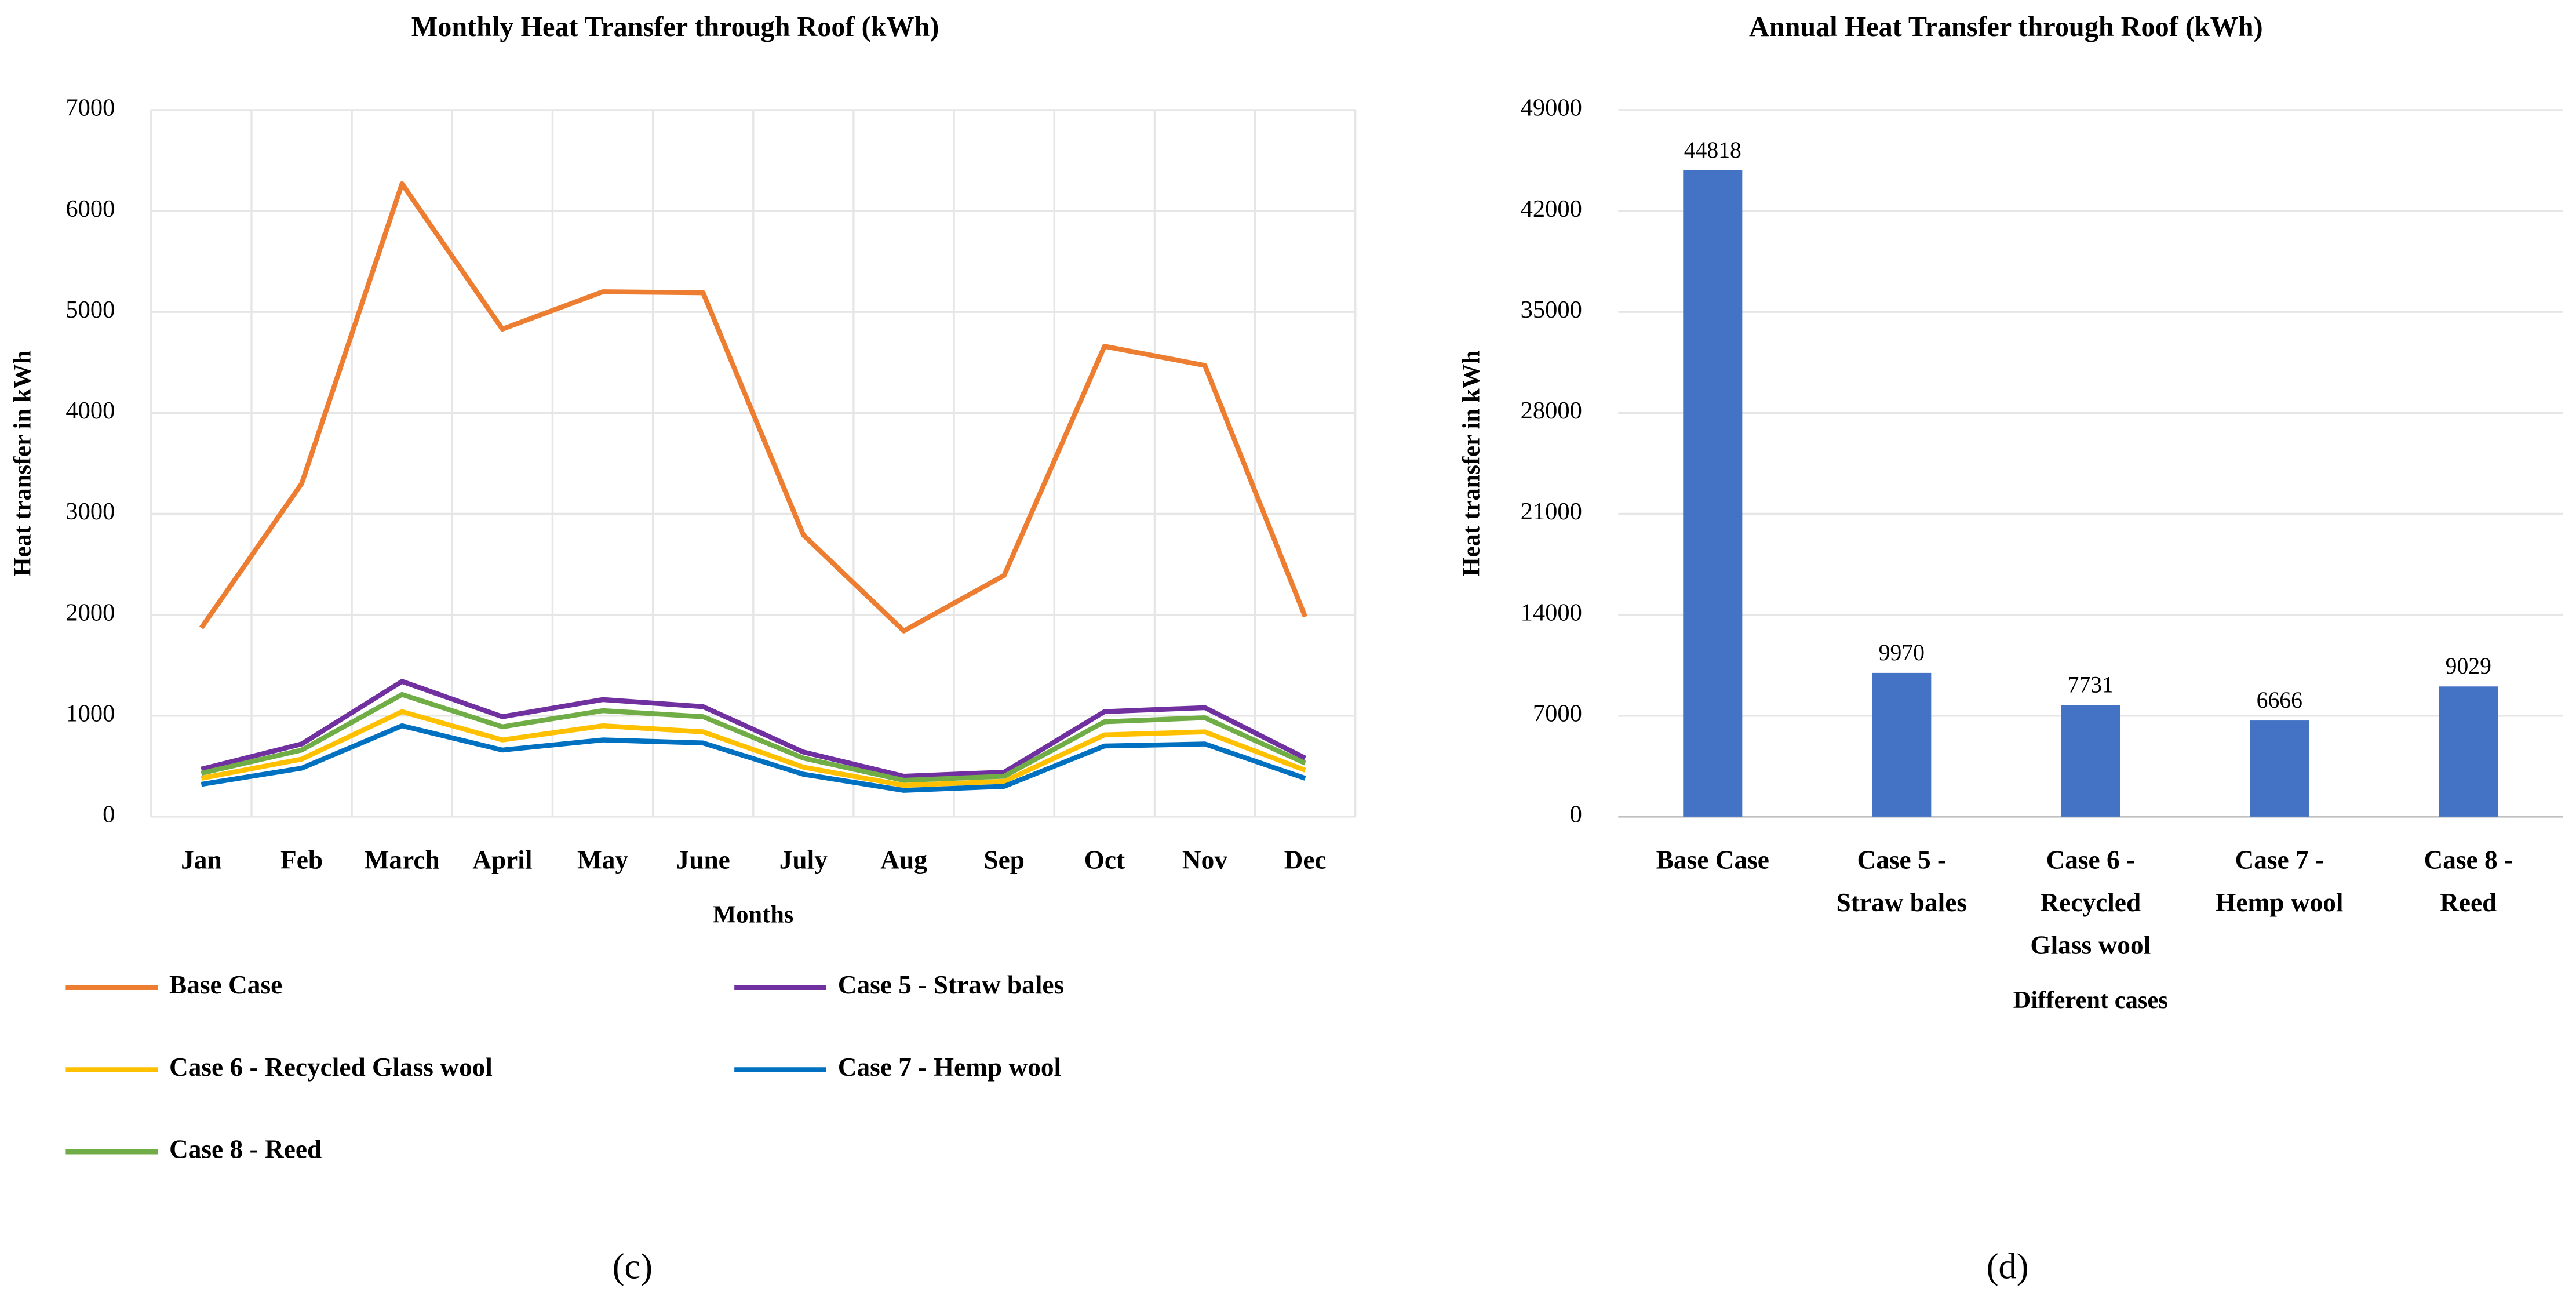 The width and height of the screenshot is (2576, 1303). What do you see at coordinates (1551, 209) in the screenshot?
I see `y-tick-label: 42000` at bounding box center [1551, 209].